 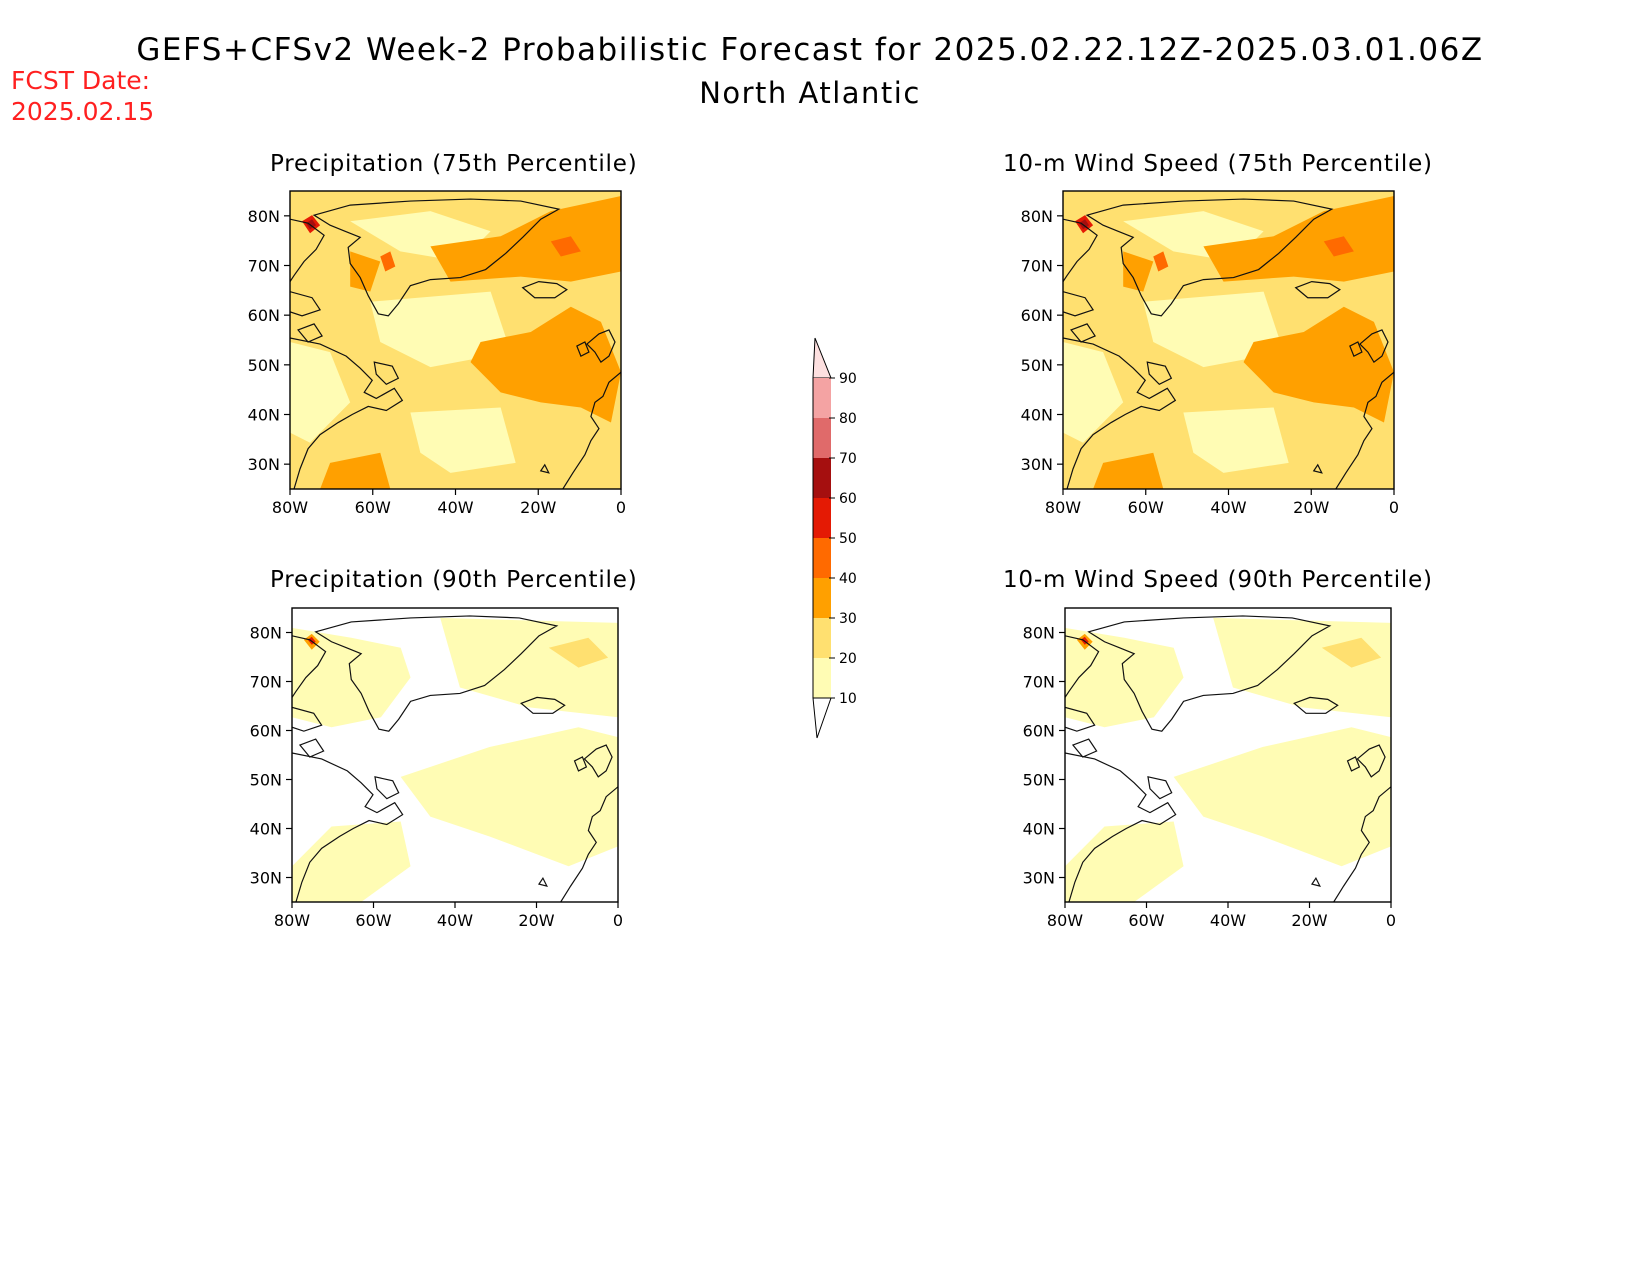 I want to click on map-panel-wind75: 80W 60W 40W 20W 0 80N 70N 60N 50N 40N 30N, so click(x=1210, y=353).